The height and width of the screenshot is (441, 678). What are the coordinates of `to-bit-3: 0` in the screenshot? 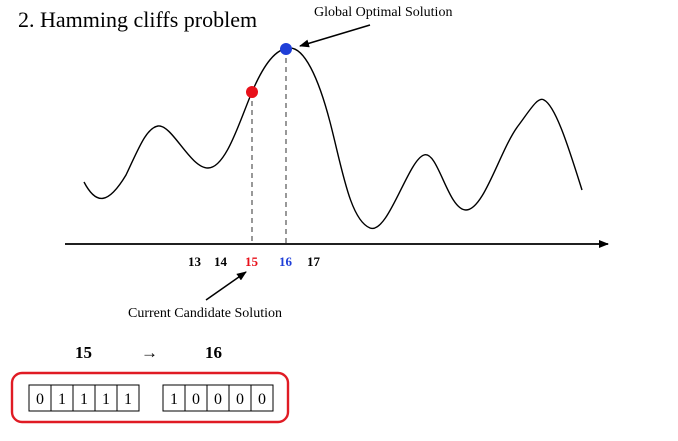 It's located at (240, 399).